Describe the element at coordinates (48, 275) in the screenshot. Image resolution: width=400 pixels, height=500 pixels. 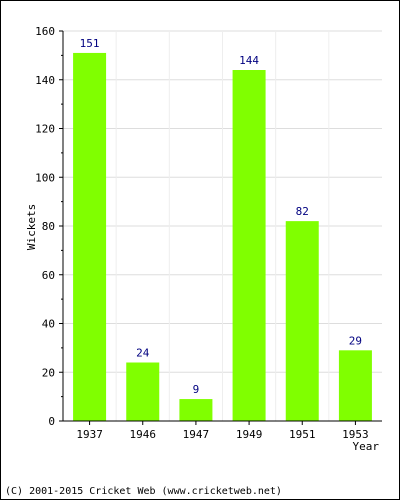
I see `y-tick-label: 60` at that location.